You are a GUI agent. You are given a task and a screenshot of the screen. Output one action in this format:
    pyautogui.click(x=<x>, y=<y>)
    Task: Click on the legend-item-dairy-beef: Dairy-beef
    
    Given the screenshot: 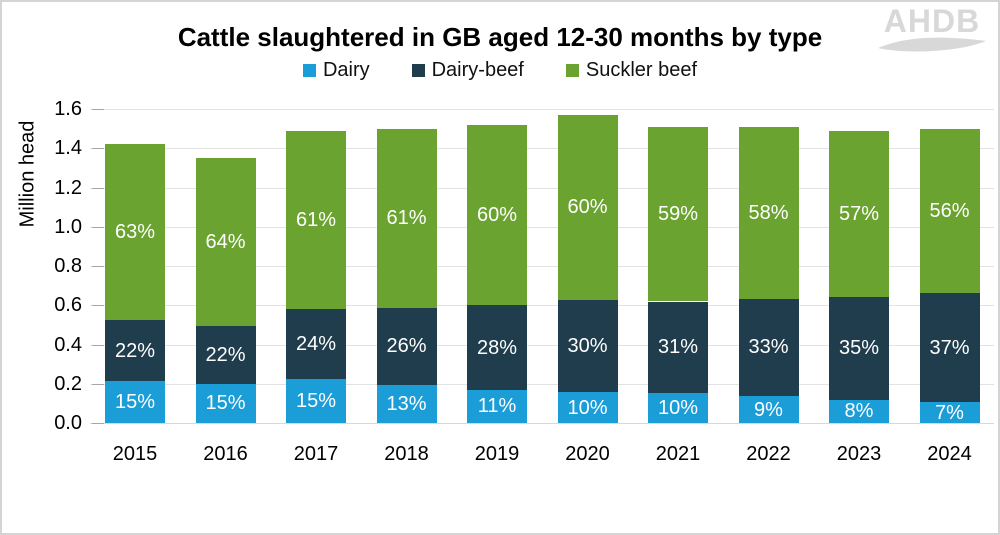 What is the action you would take?
    pyautogui.click(x=467, y=70)
    